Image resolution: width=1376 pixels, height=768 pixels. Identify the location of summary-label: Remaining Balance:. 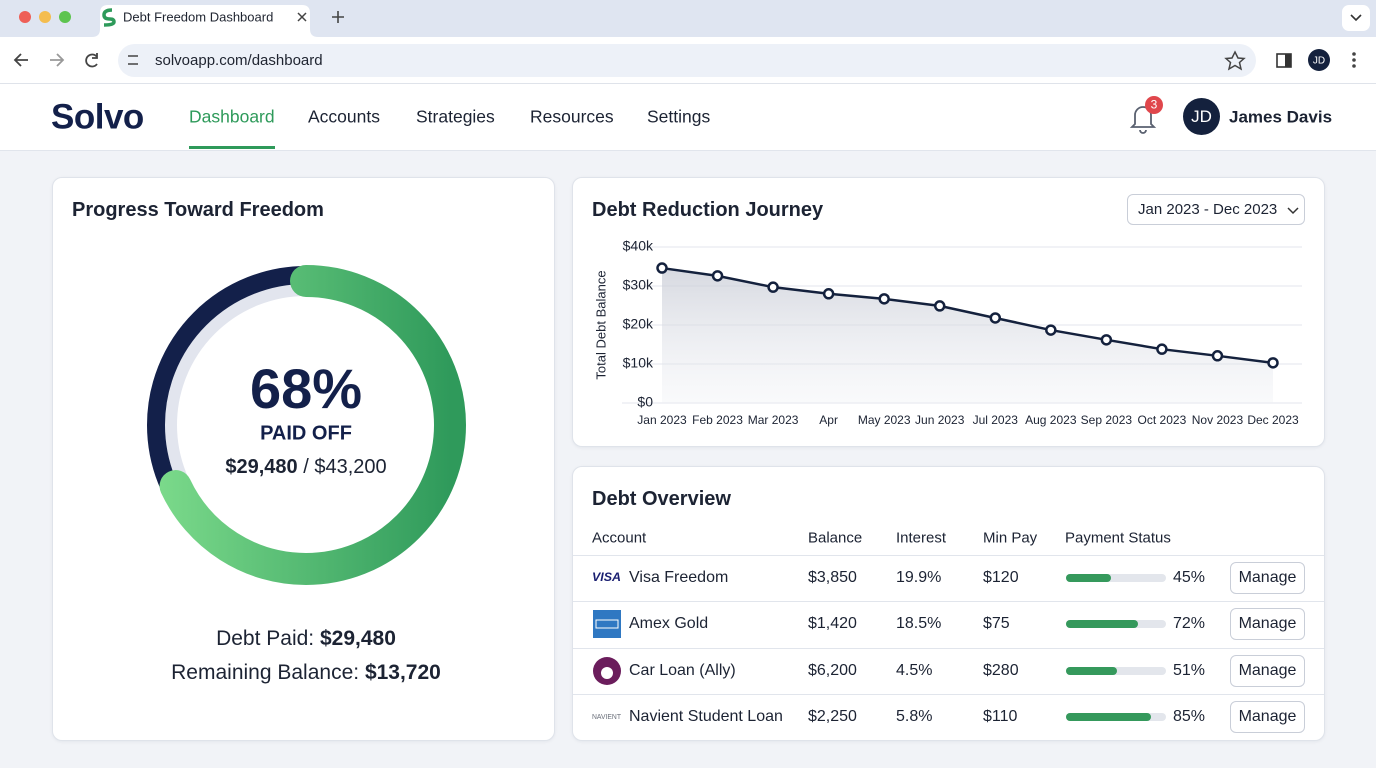
(265, 672).